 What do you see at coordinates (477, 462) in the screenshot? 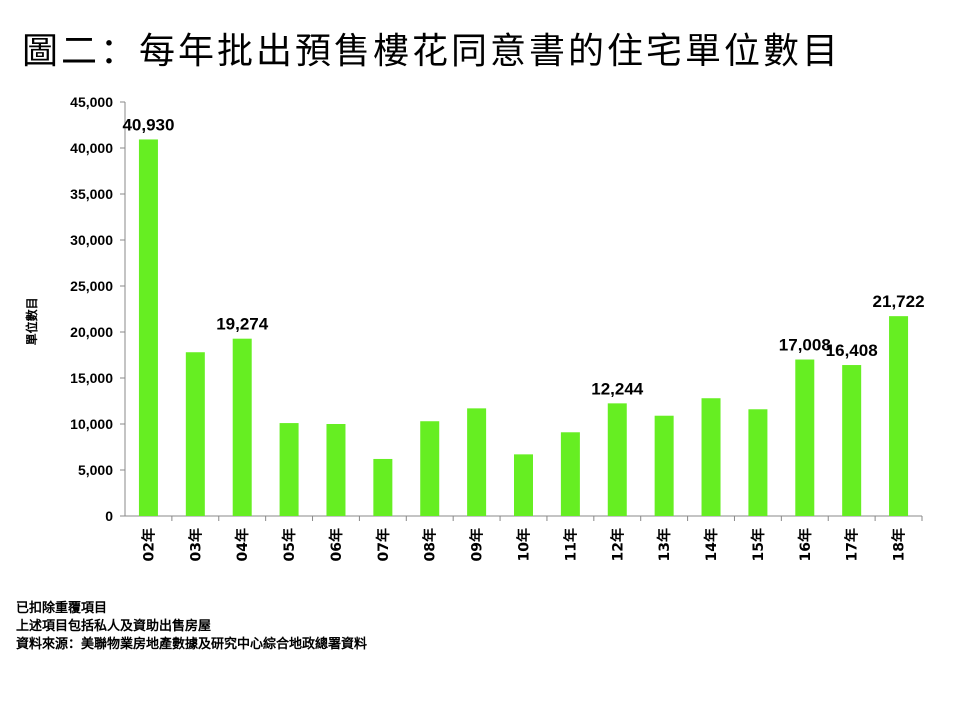
I see `bar-09年` at bounding box center [477, 462].